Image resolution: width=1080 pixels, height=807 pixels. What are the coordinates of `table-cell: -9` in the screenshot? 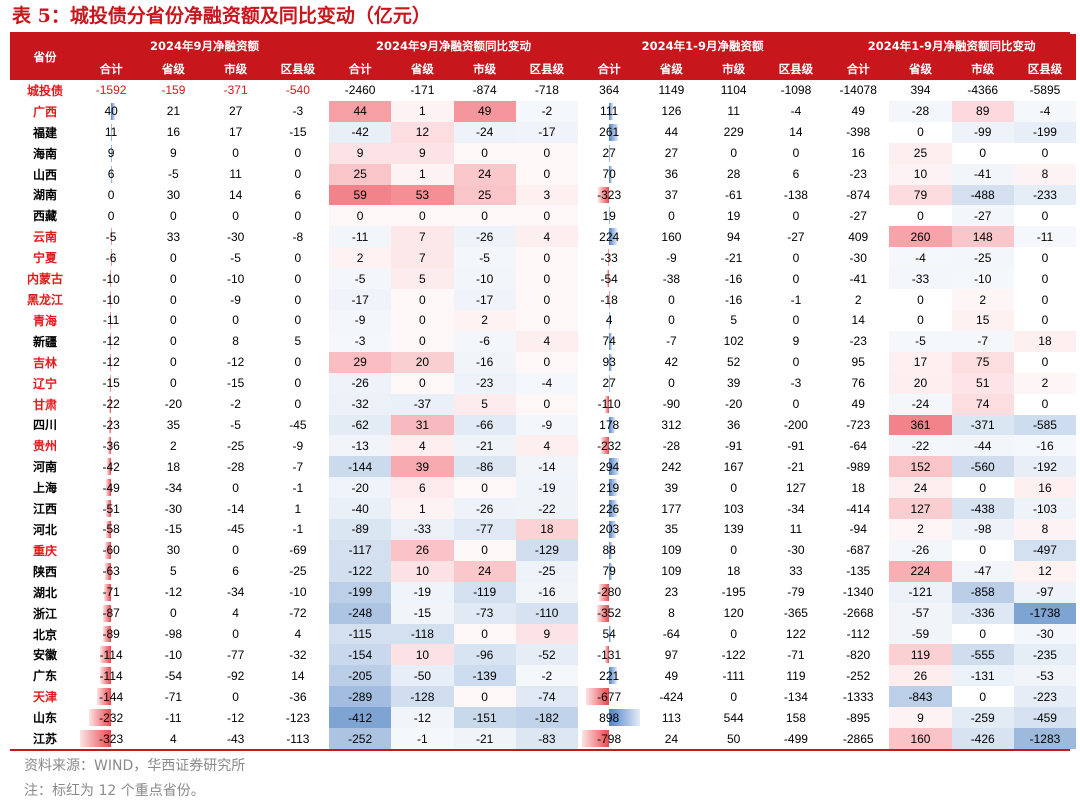 It's located at (298, 445).